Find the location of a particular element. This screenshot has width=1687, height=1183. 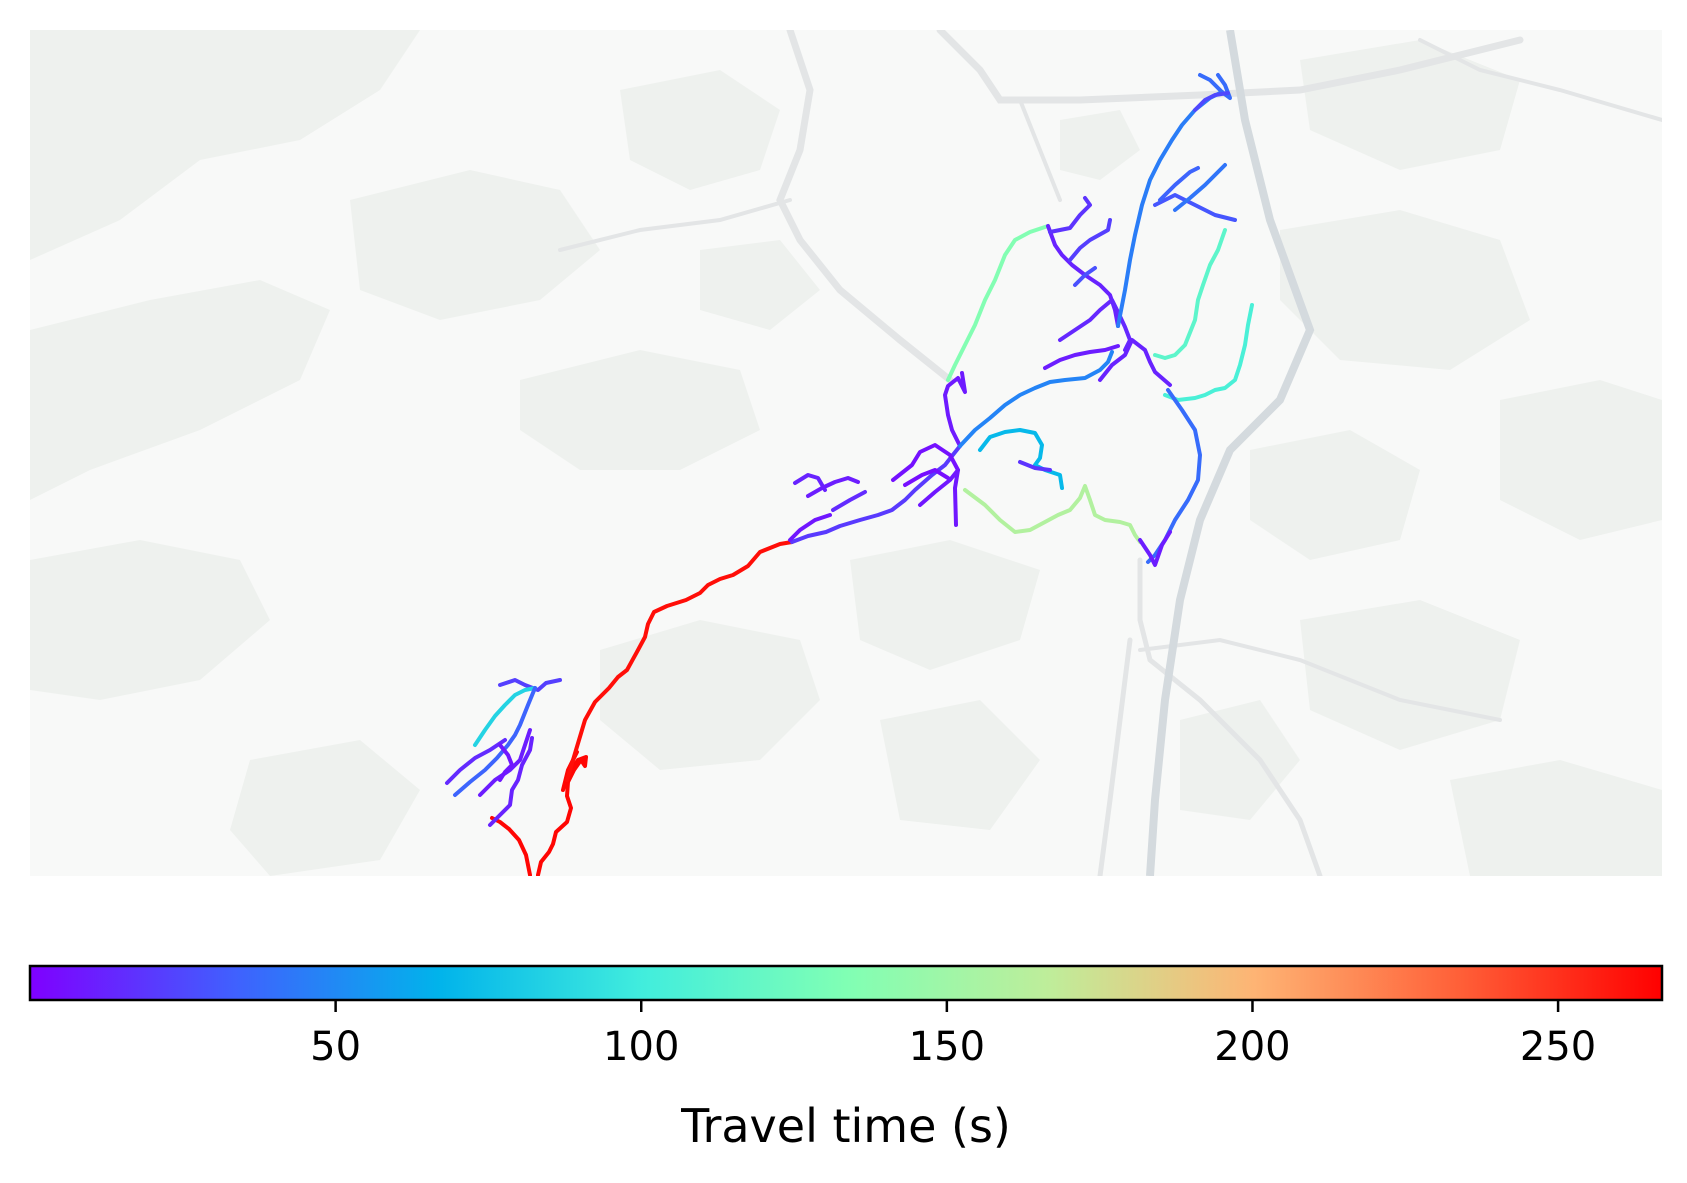

colorbar-tick-label: 200 is located at coordinates (1252, 1047).